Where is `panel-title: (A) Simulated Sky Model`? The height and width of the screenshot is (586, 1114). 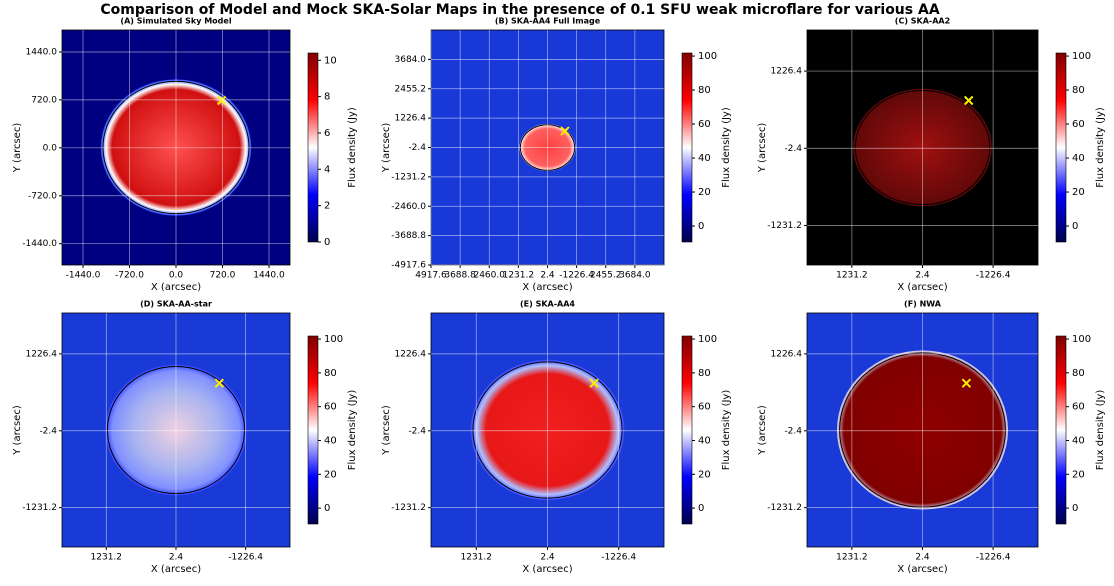
panel-title: (A) Simulated Sky Model is located at coordinates (175, 21).